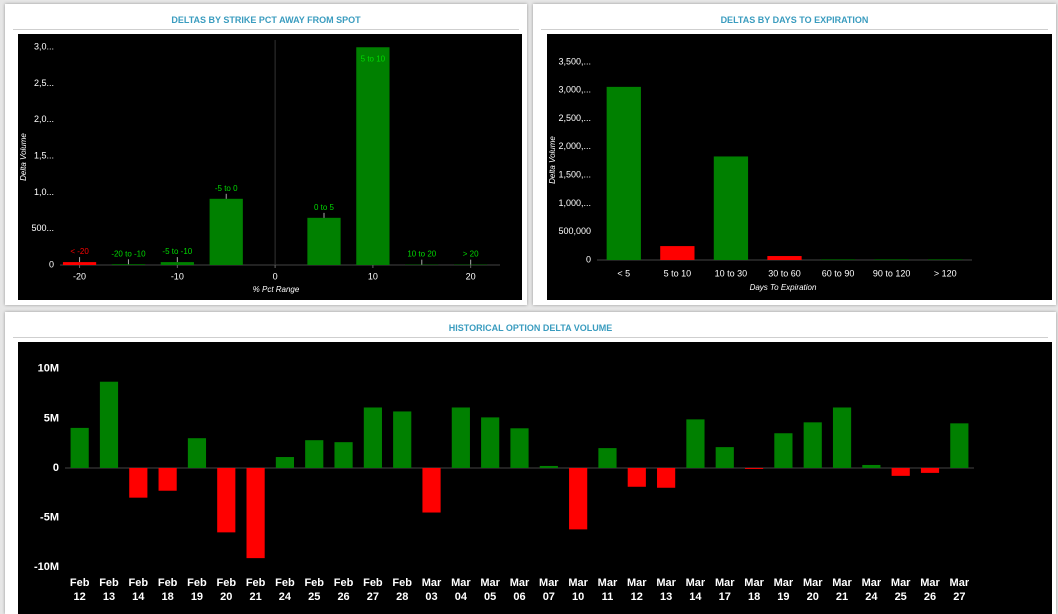  What do you see at coordinates (695, 590) in the screenshot?
I see `x-tick-label: Mar 14` at bounding box center [695, 590].